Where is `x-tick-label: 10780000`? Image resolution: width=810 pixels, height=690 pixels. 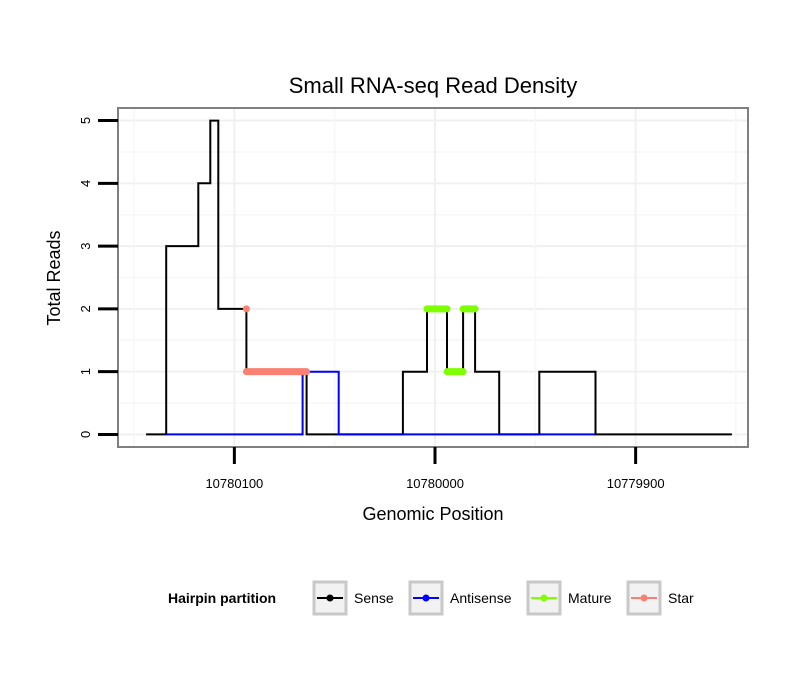
x-tick-label: 10780000 is located at coordinates (435, 483).